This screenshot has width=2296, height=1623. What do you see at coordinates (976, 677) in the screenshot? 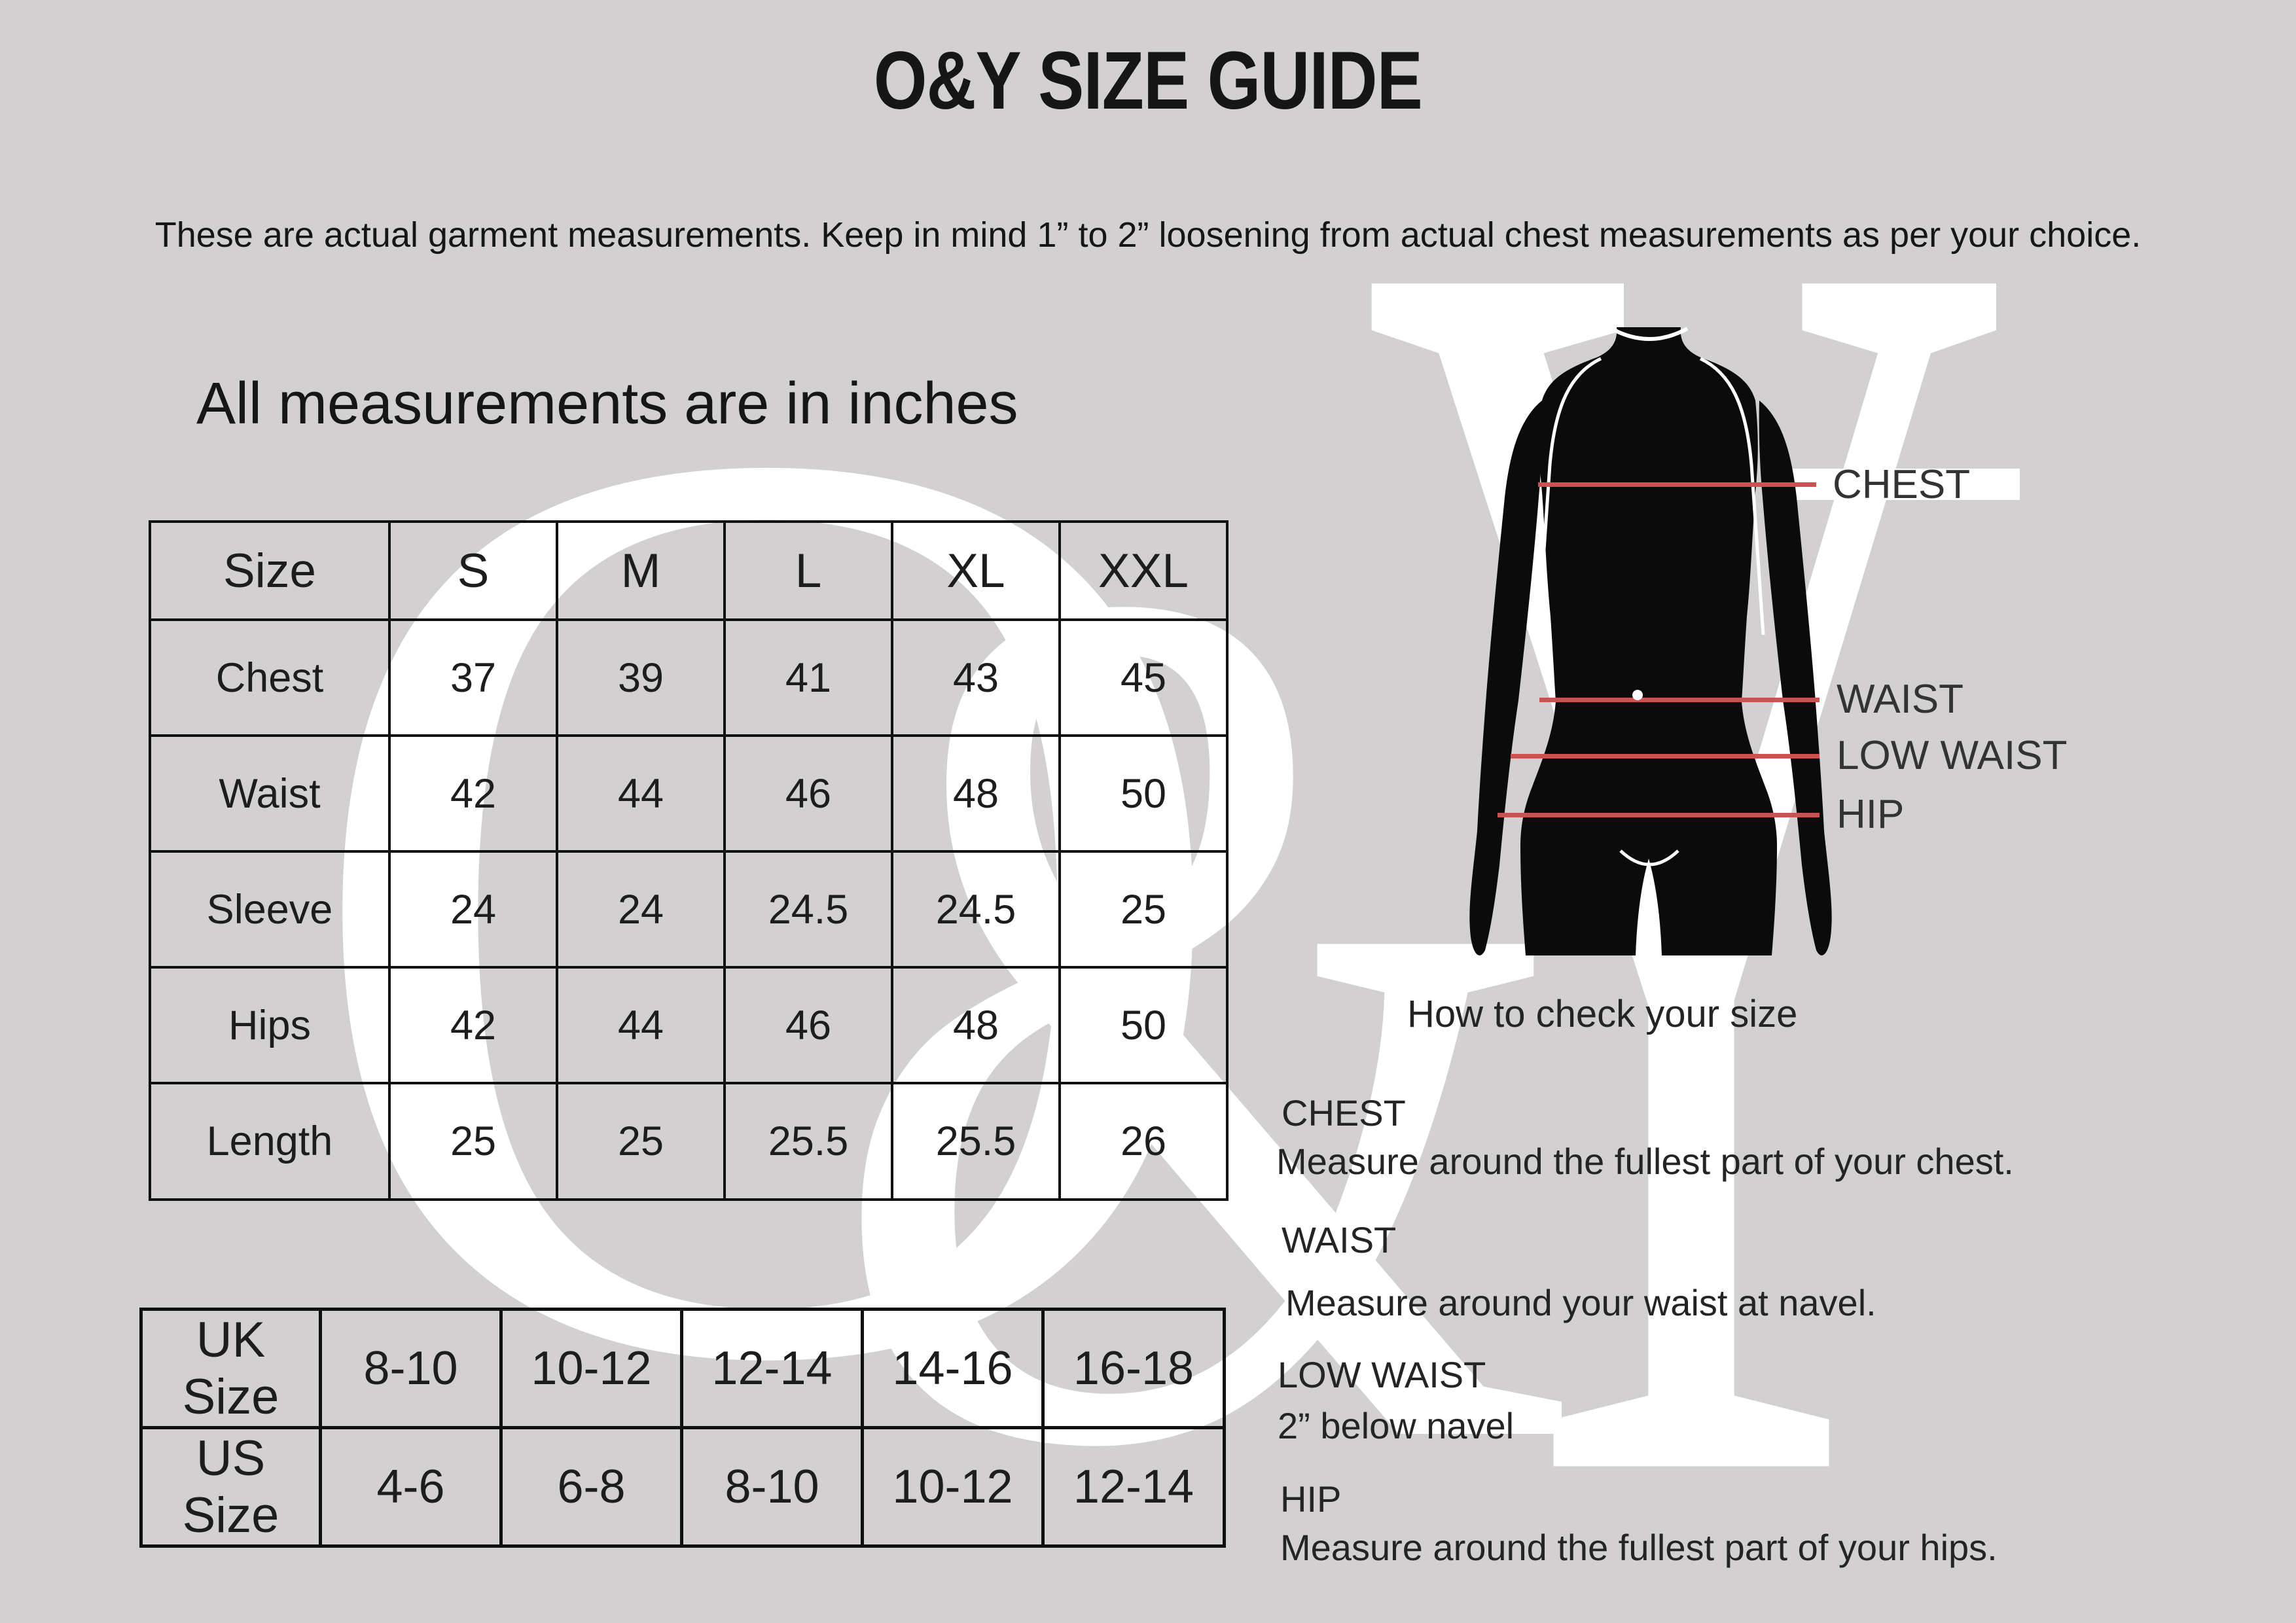
I see `cell: 43` at bounding box center [976, 677].